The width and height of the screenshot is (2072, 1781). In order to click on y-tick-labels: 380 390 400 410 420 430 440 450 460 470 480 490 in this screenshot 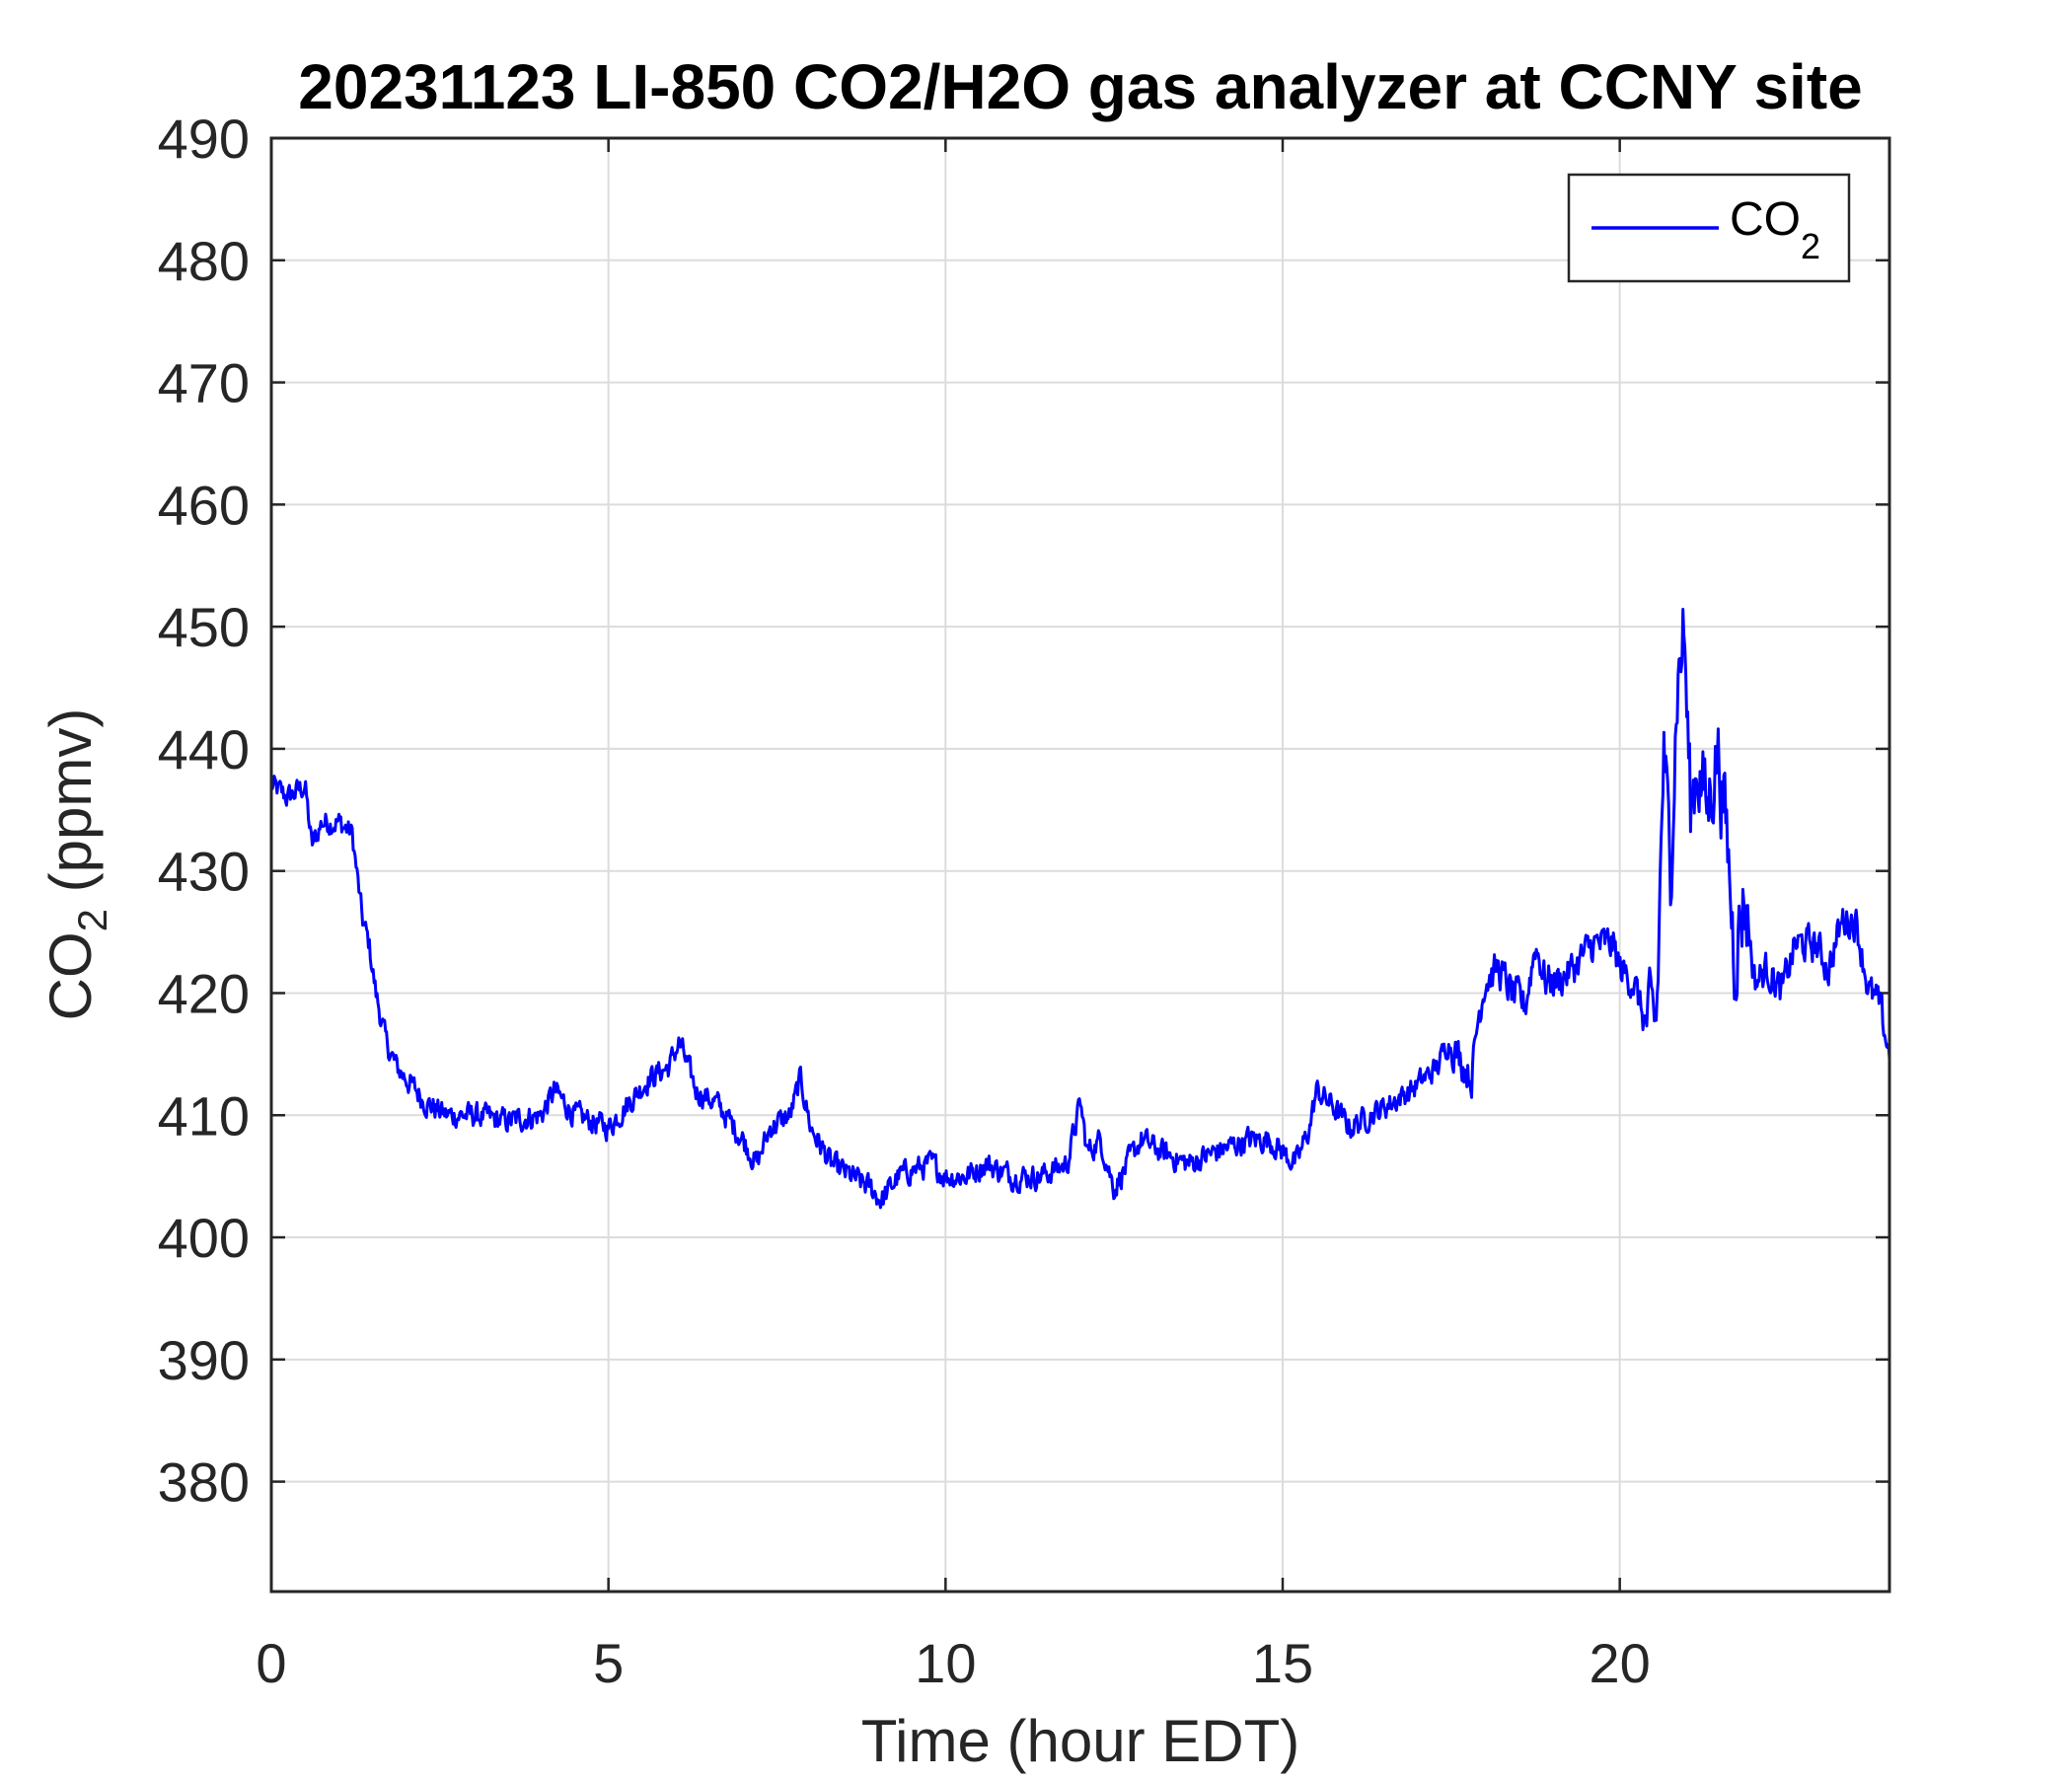, I will do `click(204, 811)`.